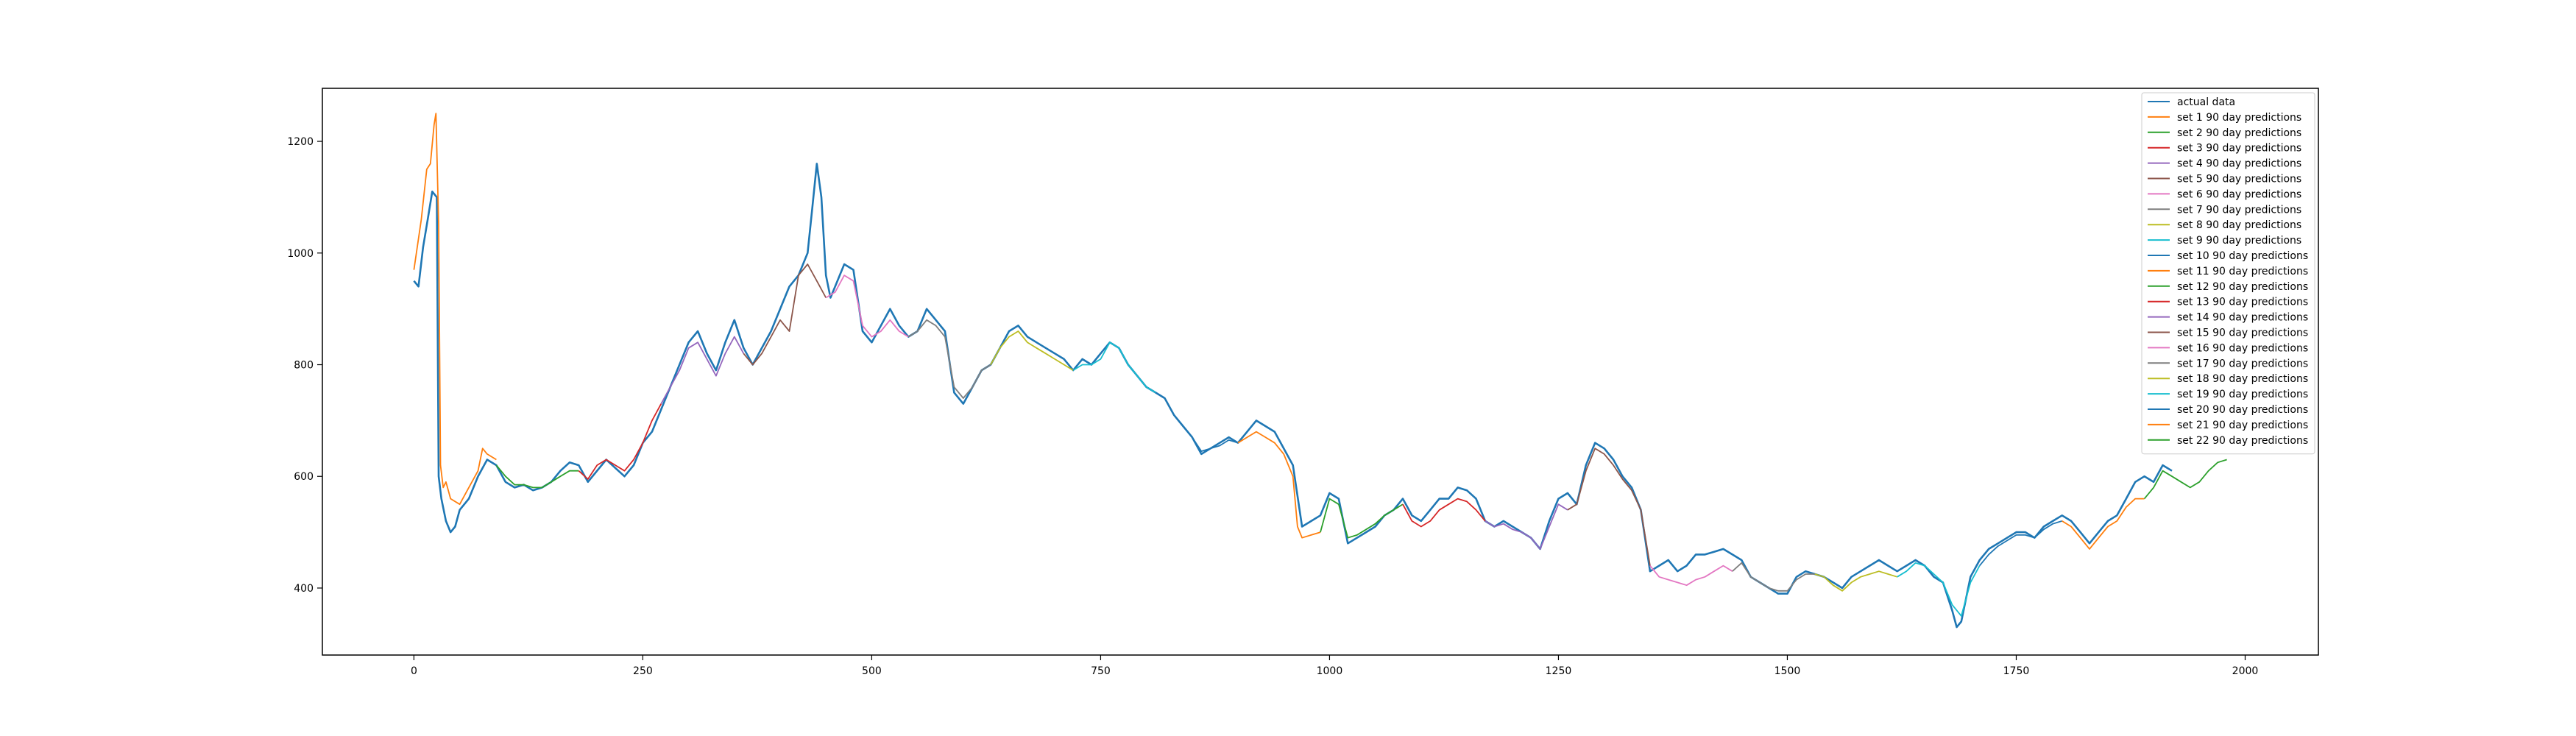 This screenshot has height=736, width=2576. Describe the element at coordinates (2242, 256) in the screenshot. I see `legend-label-10: set 10 90 day predictions` at that location.